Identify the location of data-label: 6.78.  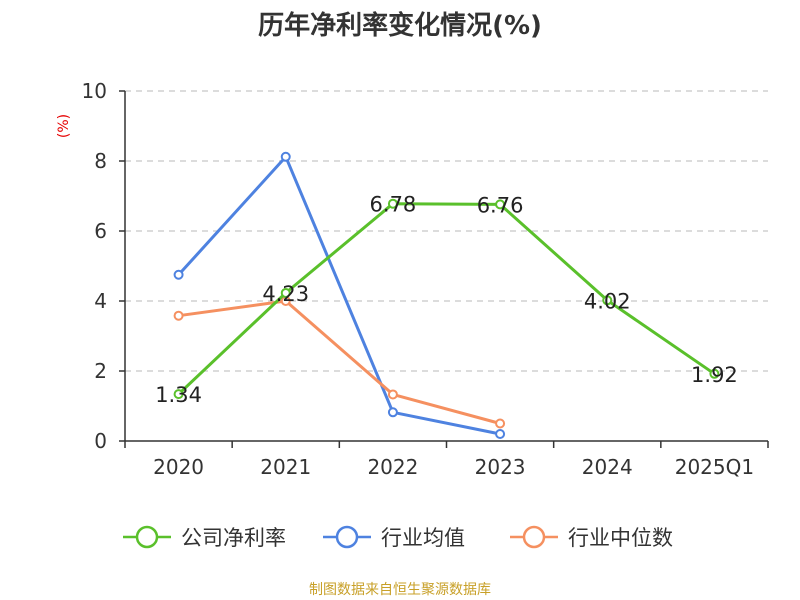
(393, 205).